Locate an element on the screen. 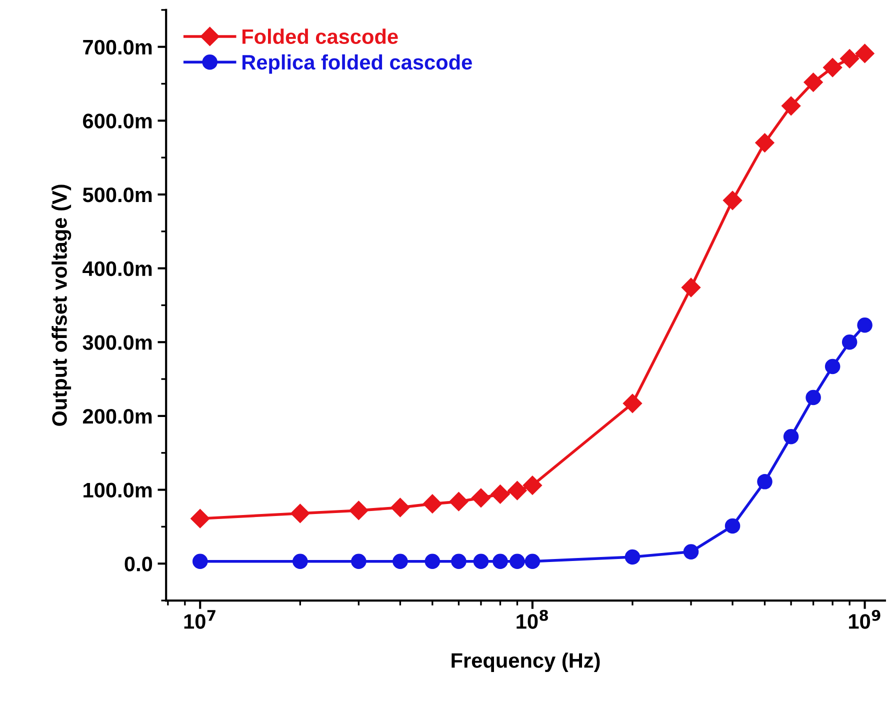 This screenshot has height=709, width=893. y-tick-label: 600.0m is located at coordinates (117, 121).